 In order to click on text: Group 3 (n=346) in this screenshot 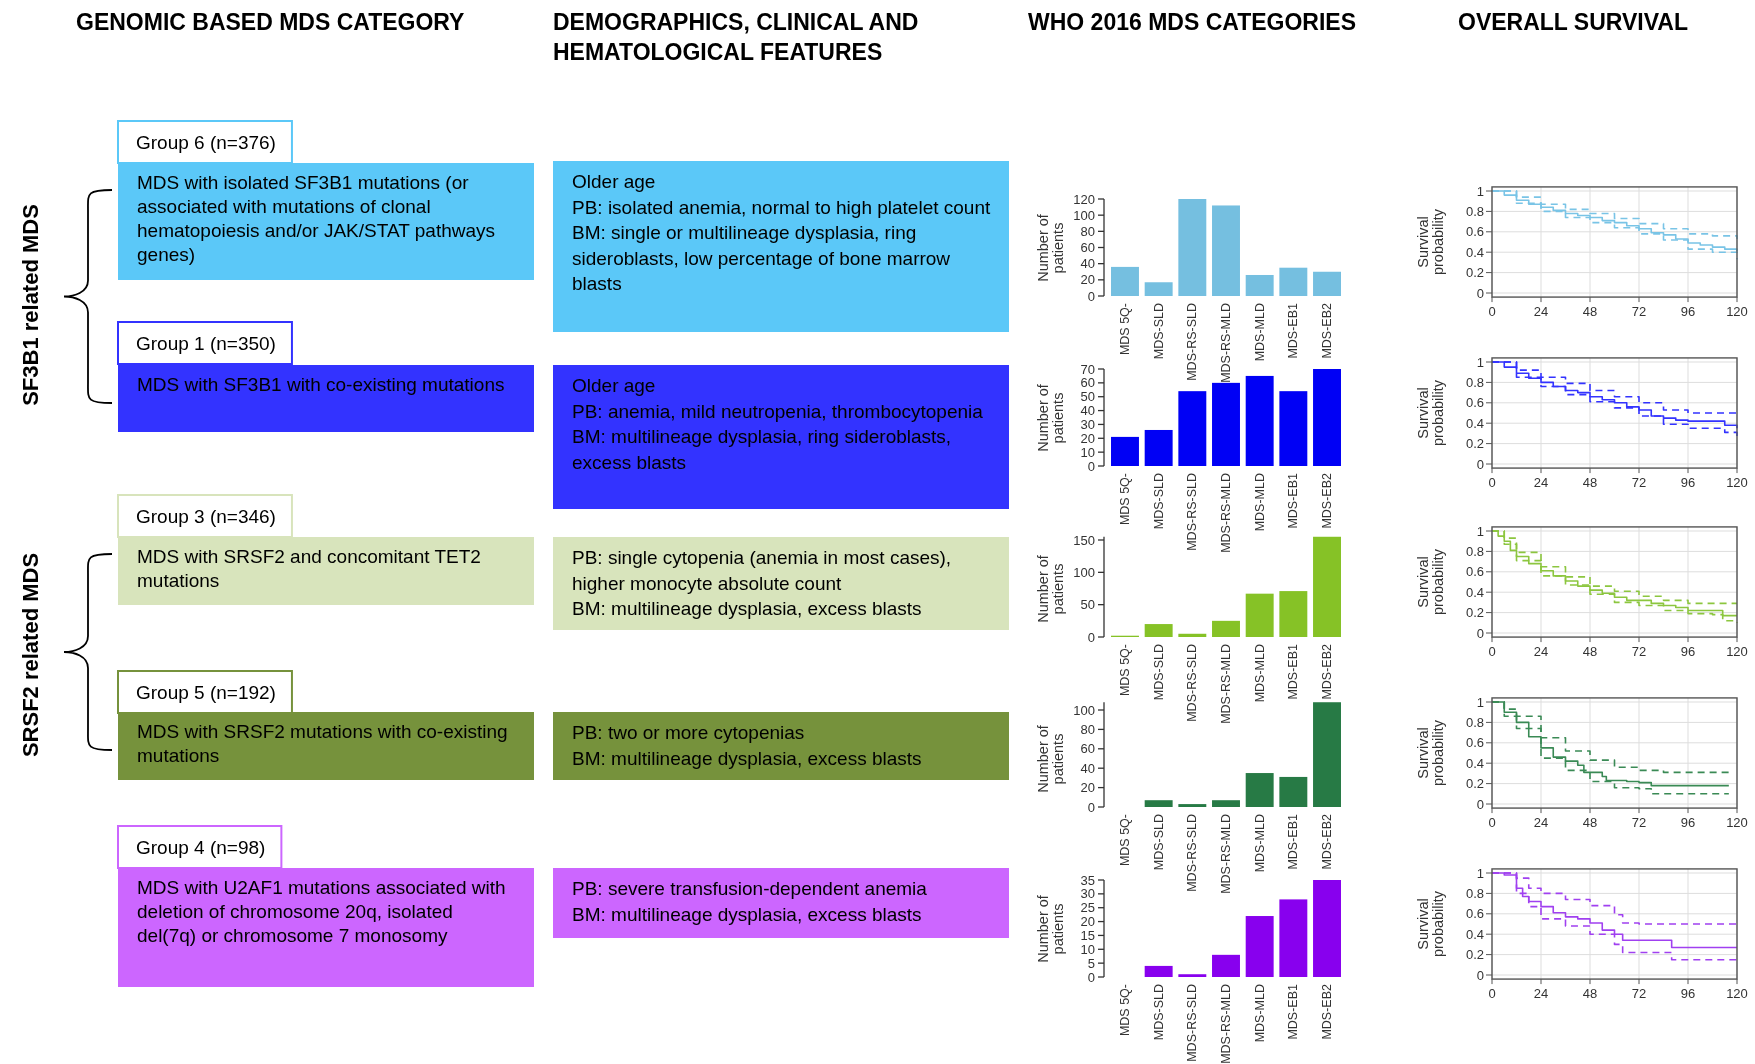, I will do `click(206, 516)`.